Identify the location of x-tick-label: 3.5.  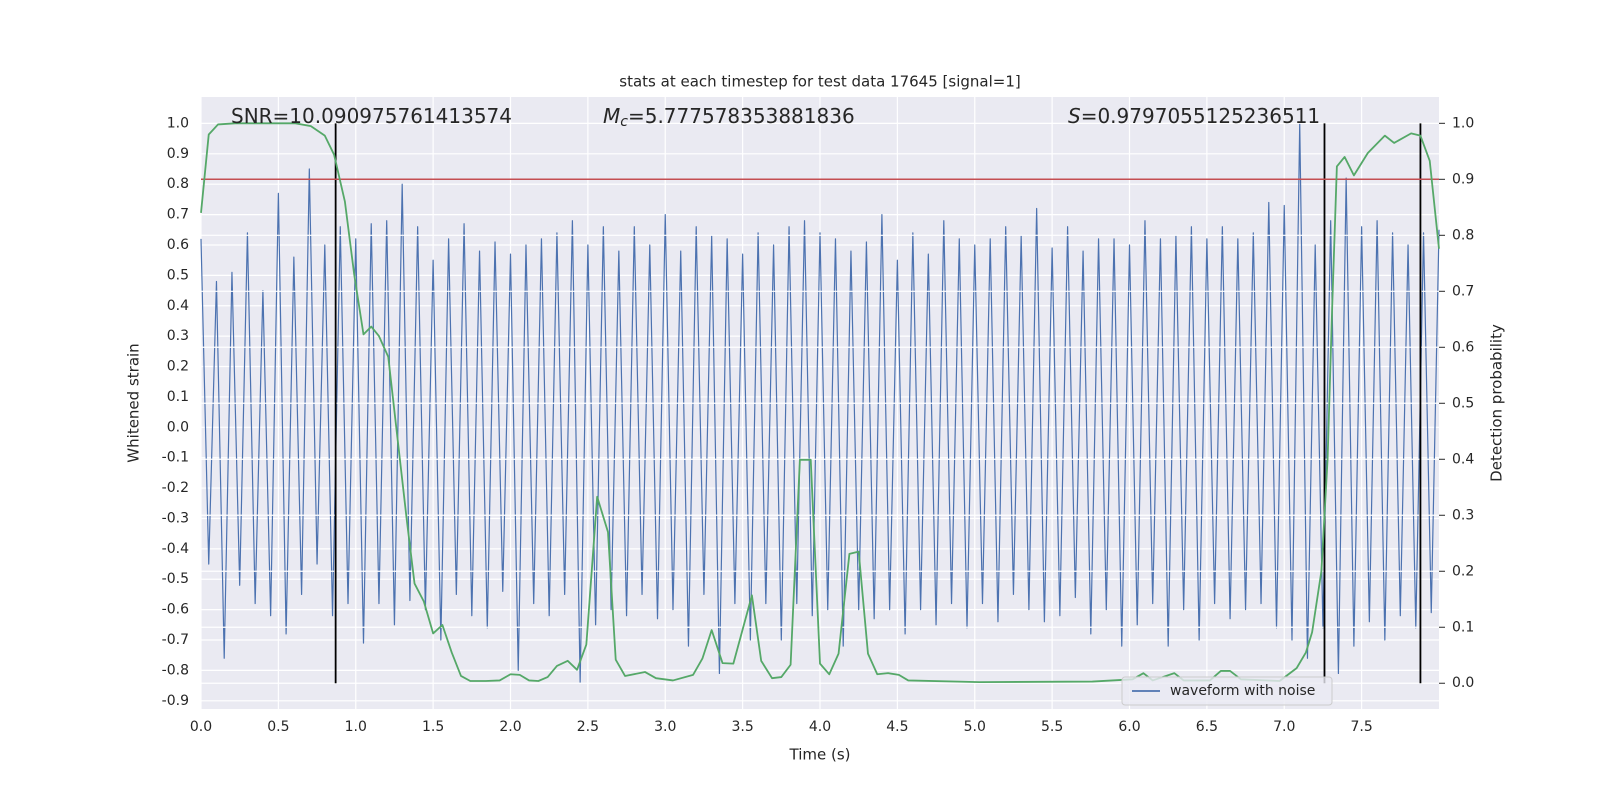
(742, 727).